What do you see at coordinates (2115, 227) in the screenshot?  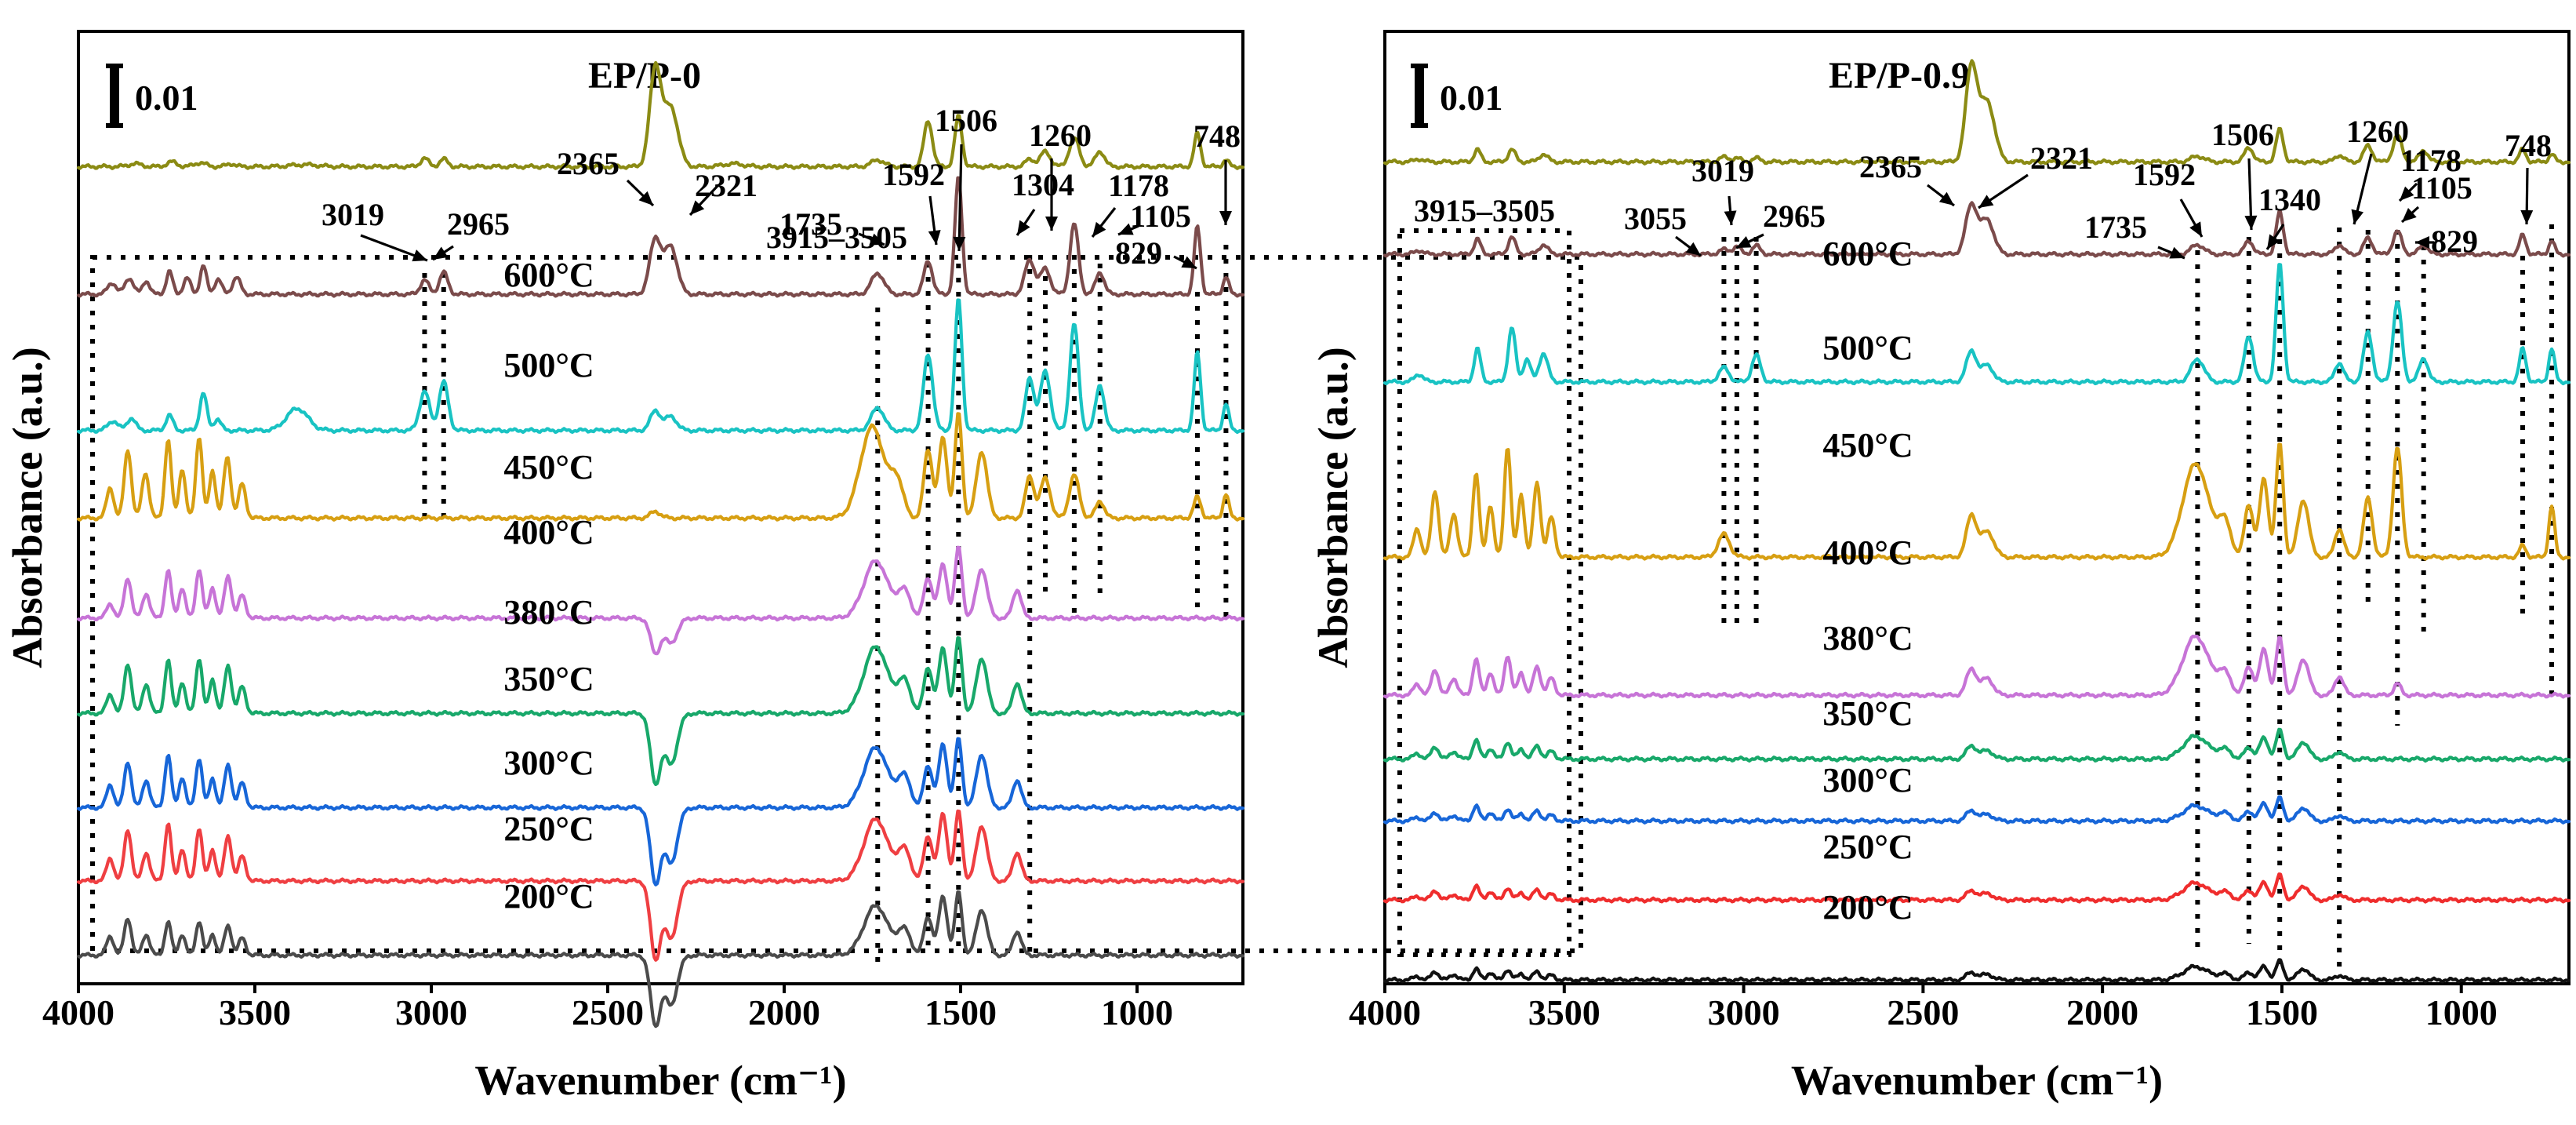 I see `ep-p-0-9-peak-label-1735: 1735` at bounding box center [2115, 227].